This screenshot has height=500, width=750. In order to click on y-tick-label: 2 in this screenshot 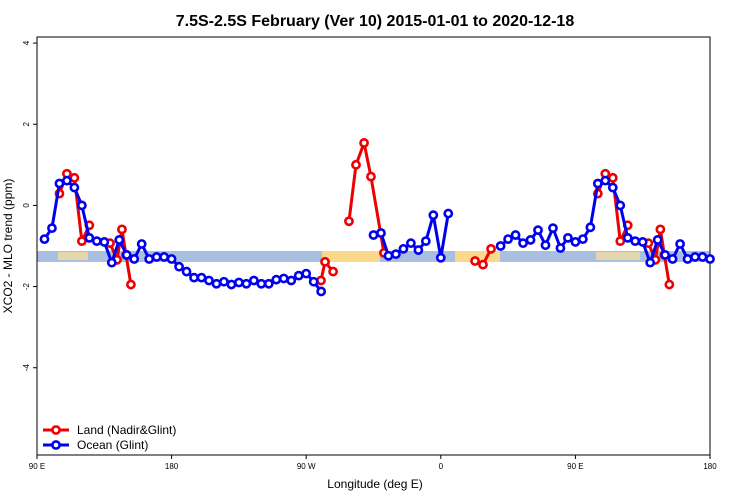, I will do `click(26, 123)`.